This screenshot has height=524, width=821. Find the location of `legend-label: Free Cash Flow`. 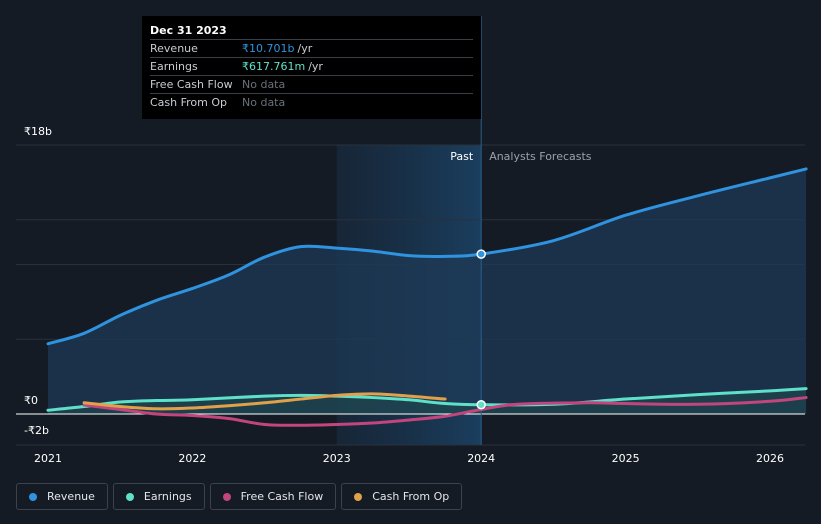

legend-label: Free Cash Flow is located at coordinates (282, 496).